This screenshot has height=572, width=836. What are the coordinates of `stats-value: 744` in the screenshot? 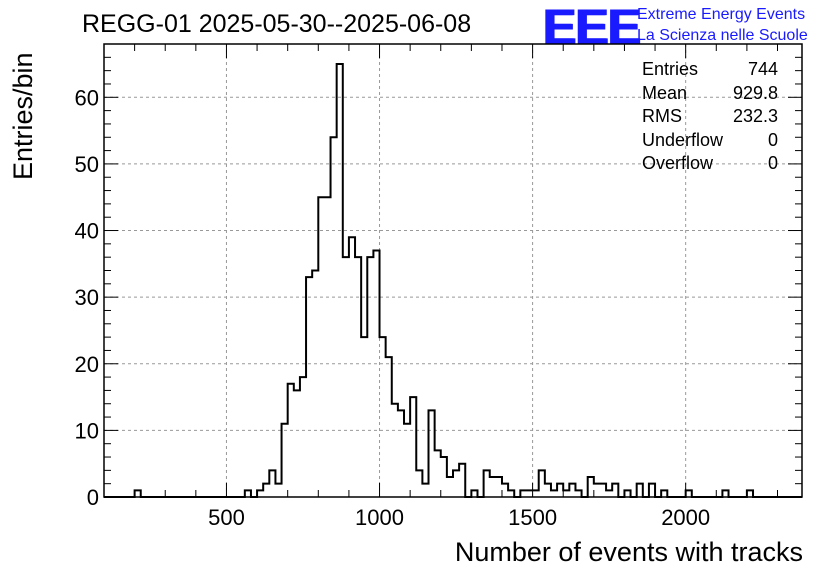 It's located at (762, 69).